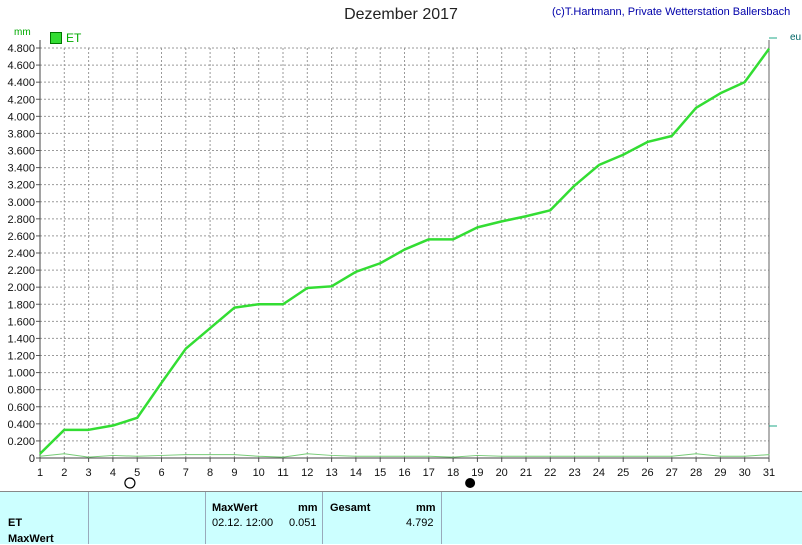  Describe the element at coordinates (74, 38) in the screenshot. I see `legend-label: ET` at that location.